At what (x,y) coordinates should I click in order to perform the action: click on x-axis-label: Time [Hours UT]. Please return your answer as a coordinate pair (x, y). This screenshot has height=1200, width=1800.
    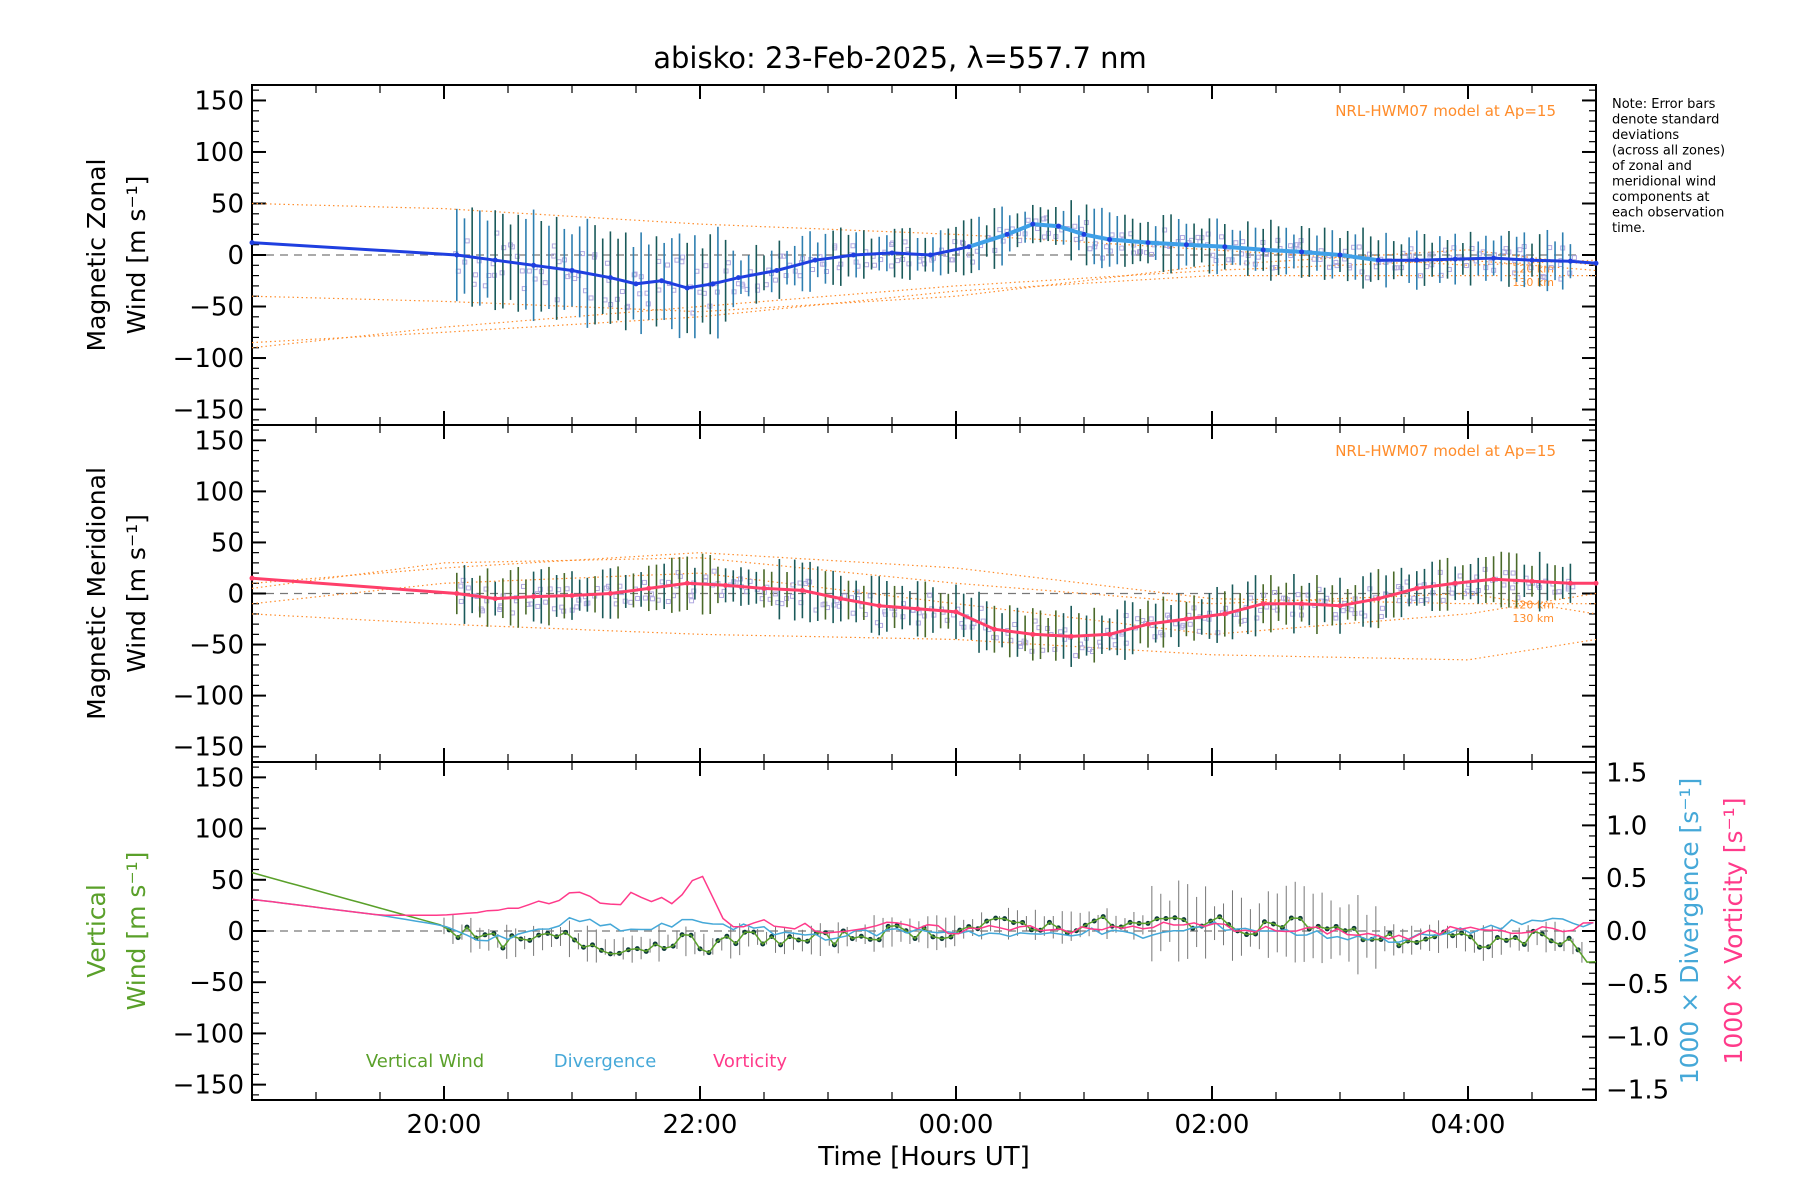
    Looking at the image, I should click on (923, 1157).